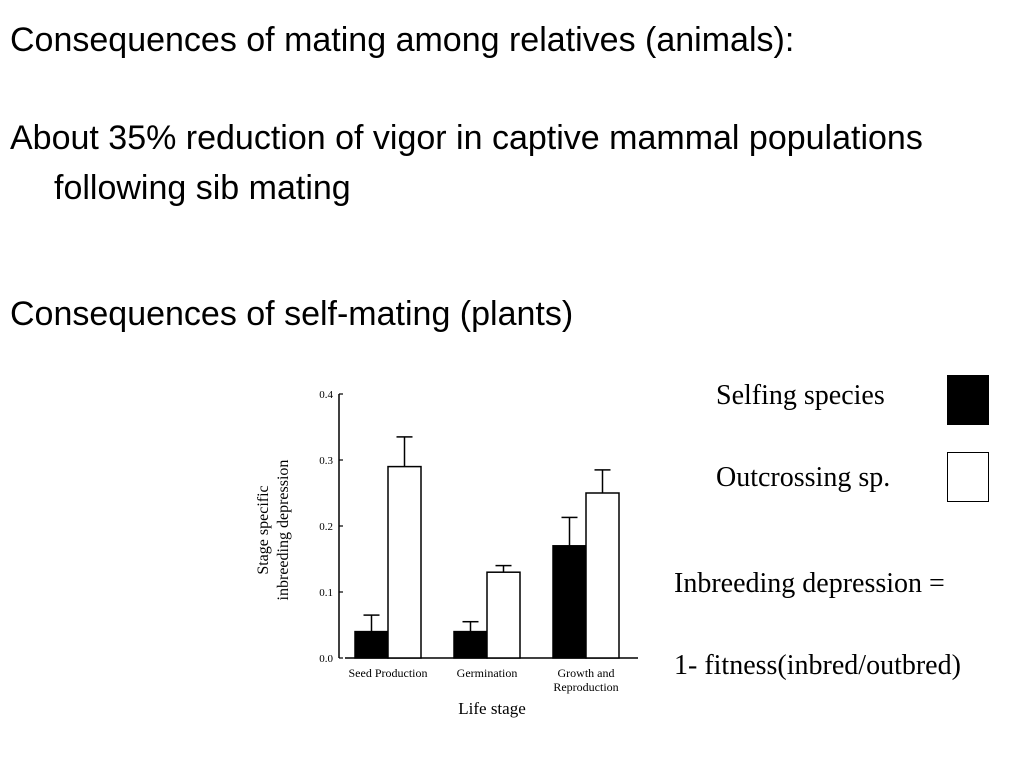 The image size is (1024, 768). I want to click on formula-line-1: Inbreeding depression =, so click(809, 583).